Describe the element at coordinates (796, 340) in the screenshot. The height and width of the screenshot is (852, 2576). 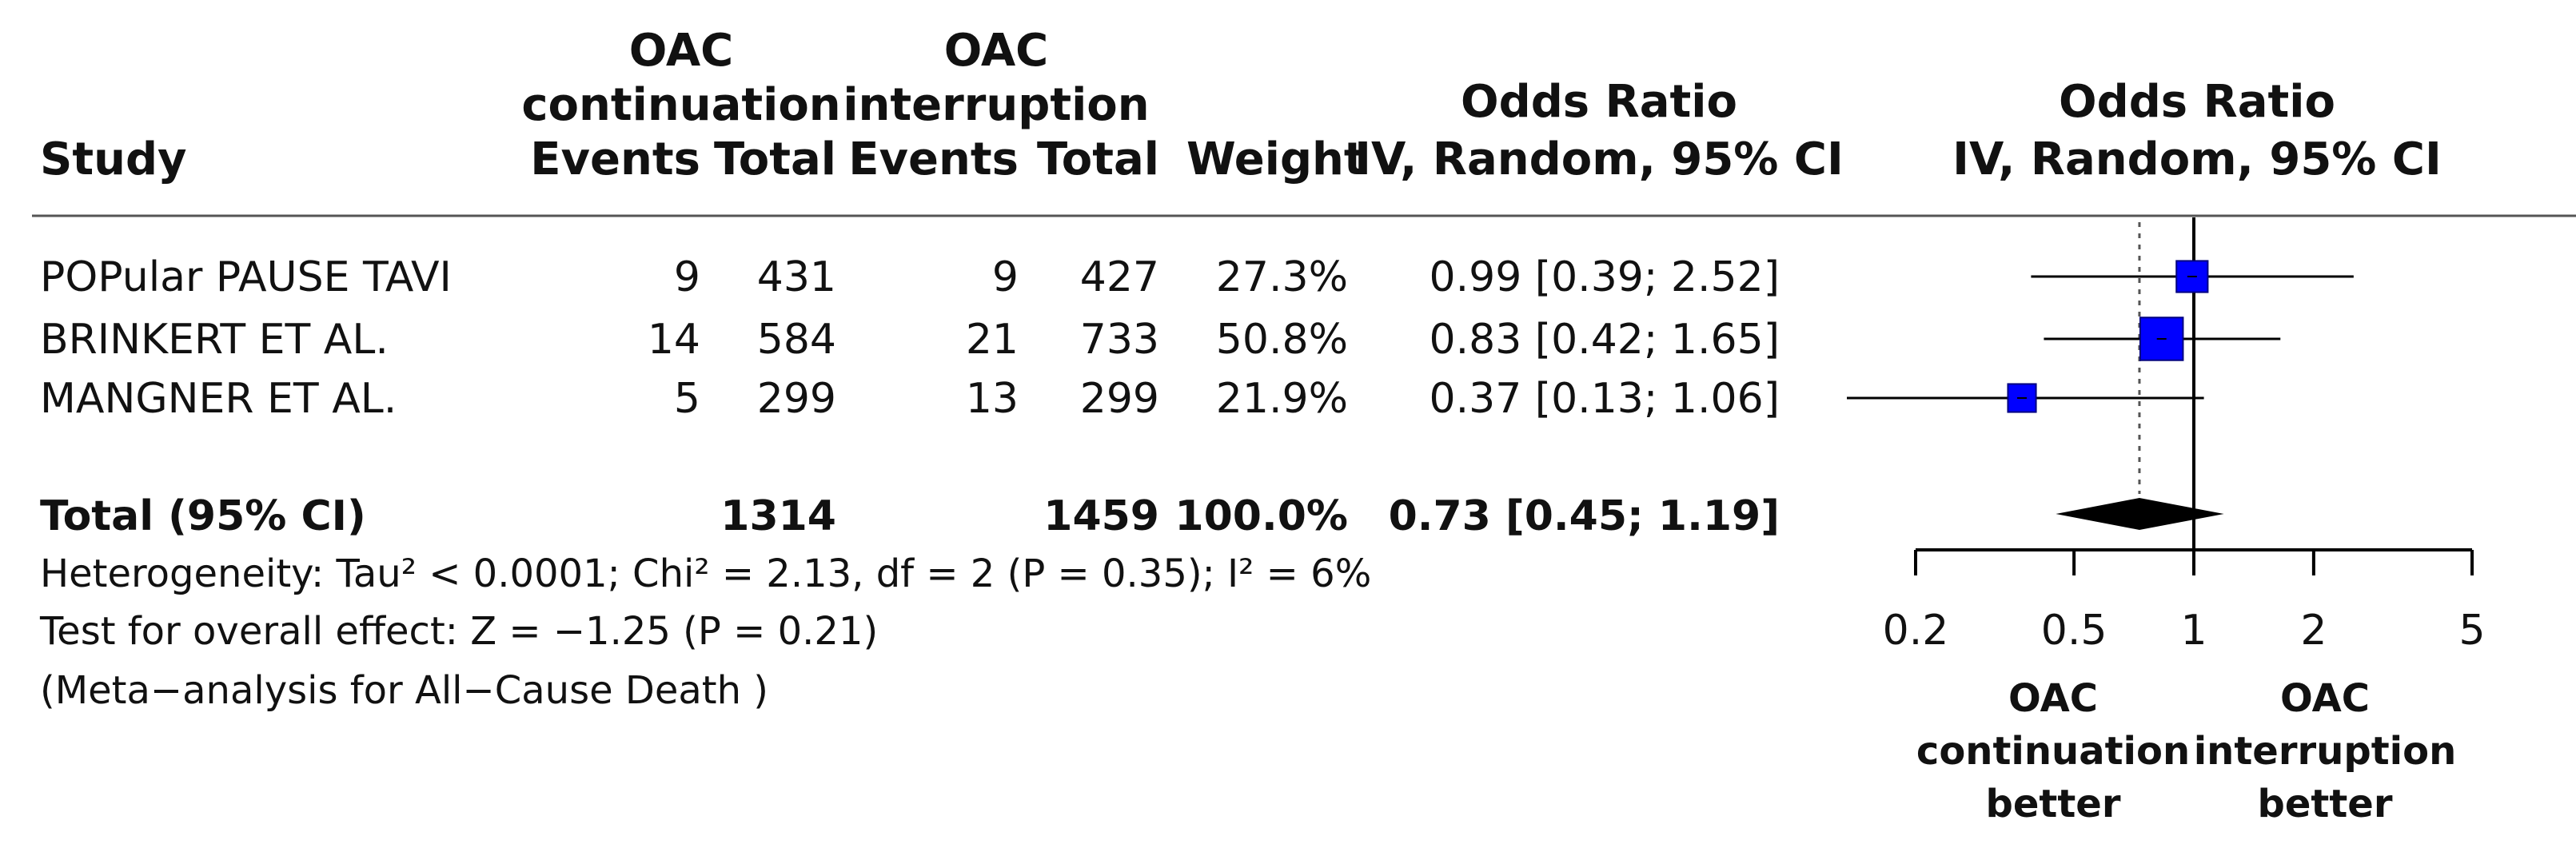
I see `total1-cell: 584` at that location.